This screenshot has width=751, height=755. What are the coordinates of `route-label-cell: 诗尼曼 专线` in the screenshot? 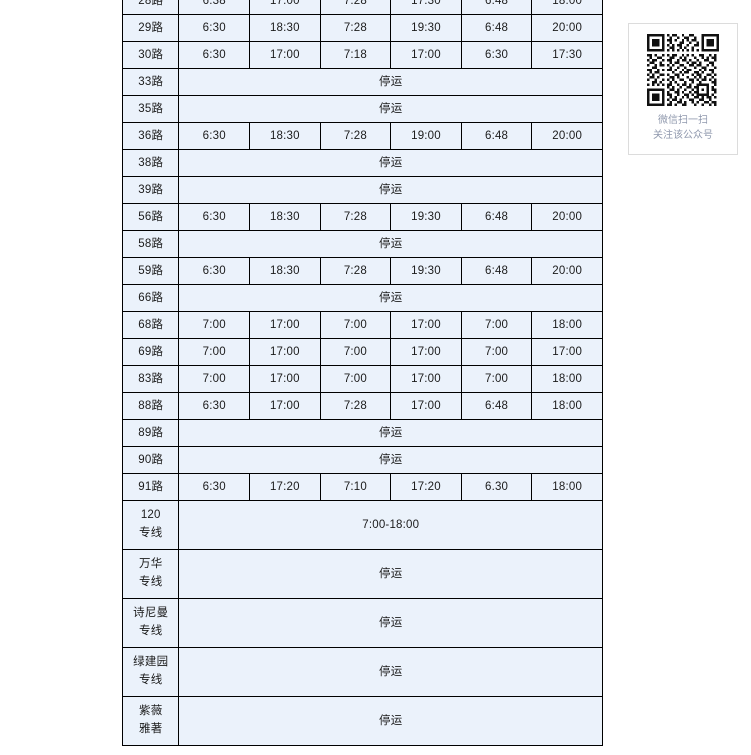 It's located at (150, 623).